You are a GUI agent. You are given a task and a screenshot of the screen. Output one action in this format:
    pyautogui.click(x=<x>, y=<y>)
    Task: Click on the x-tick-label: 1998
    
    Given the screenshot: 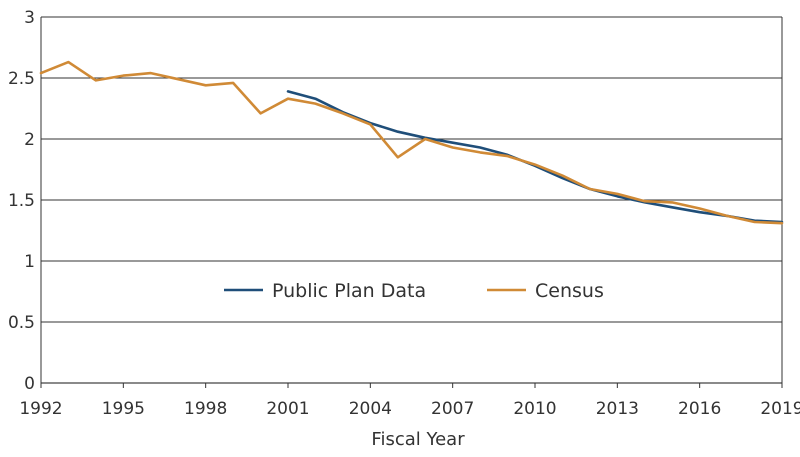 What is the action you would take?
    pyautogui.click(x=205, y=409)
    